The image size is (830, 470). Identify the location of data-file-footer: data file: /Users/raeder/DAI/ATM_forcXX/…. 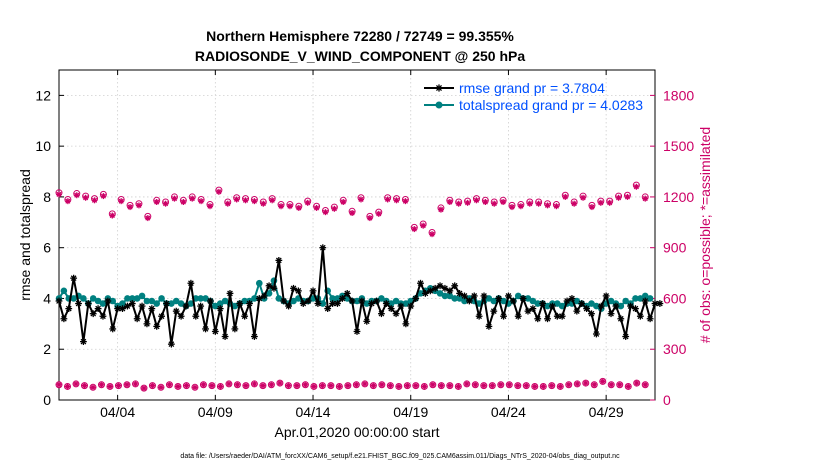
(400, 456).